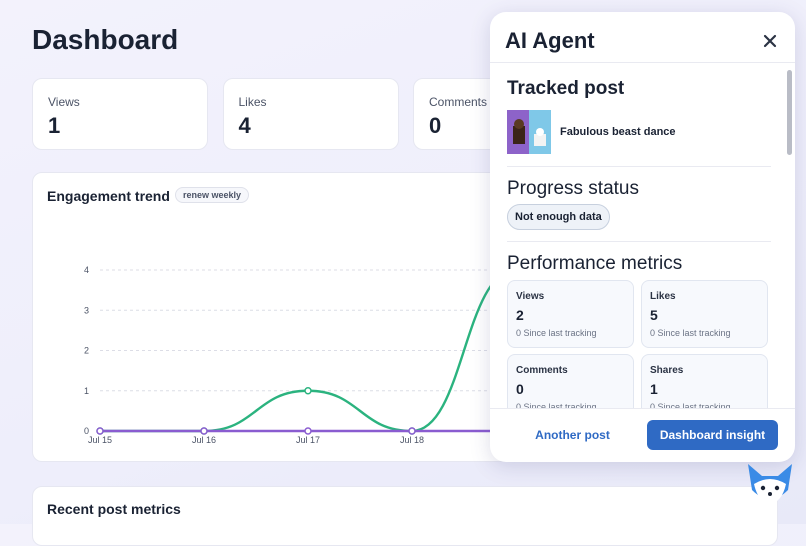 The height and width of the screenshot is (546, 806). What do you see at coordinates (252, 102) in the screenshot?
I see `stat-label: Likes` at bounding box center [252, 102].